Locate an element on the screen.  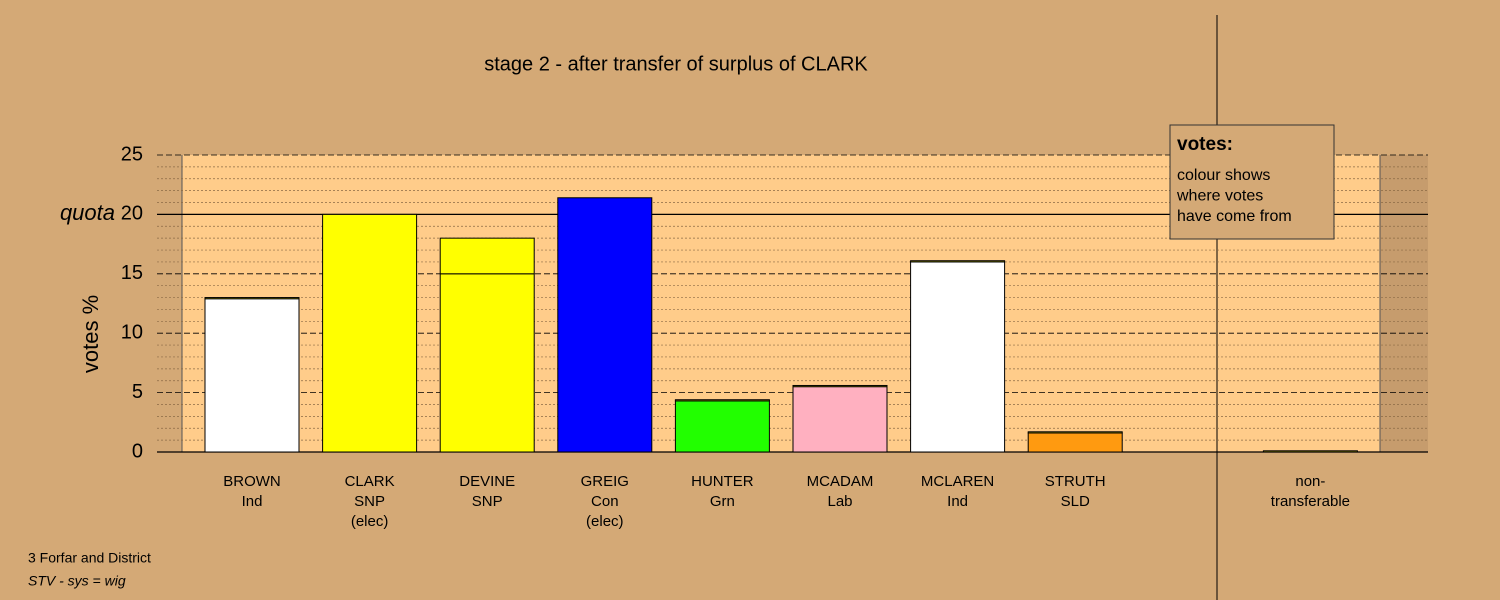
legend-box is located at coordinates (1252, 182).